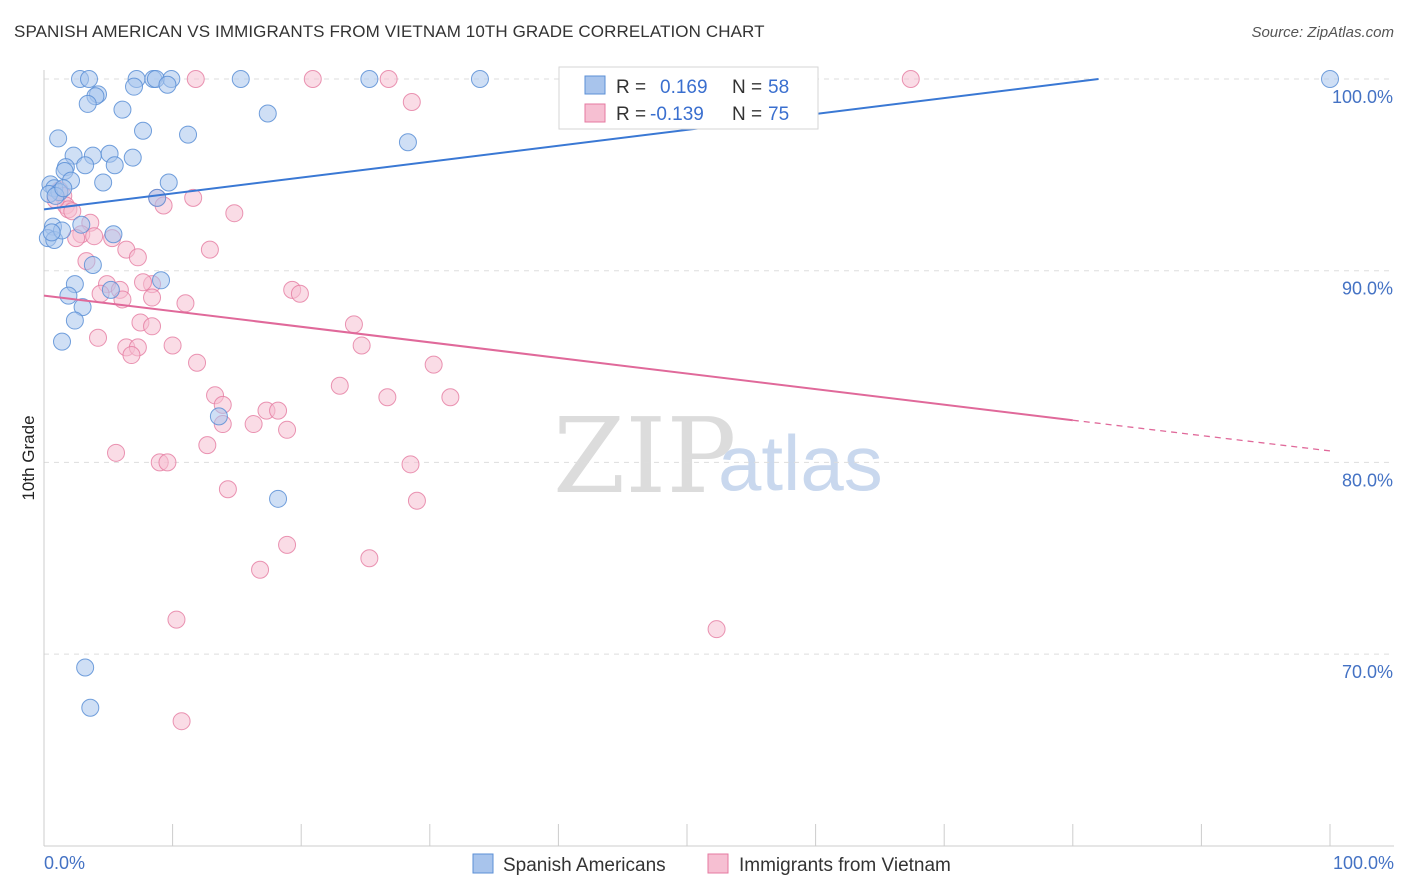  Describe the element at coordinates (558, 358) in the screenshot. I see `trend-line-vietnam` at that location.